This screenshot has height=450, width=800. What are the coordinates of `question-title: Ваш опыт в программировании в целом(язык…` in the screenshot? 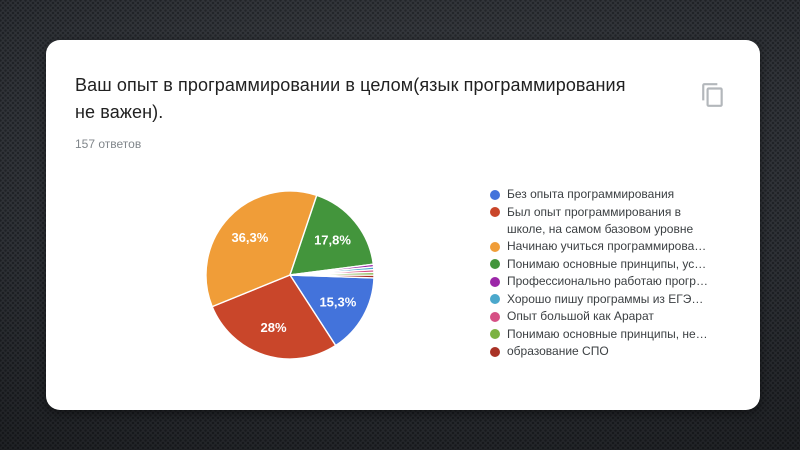 It's located at (395, 99).